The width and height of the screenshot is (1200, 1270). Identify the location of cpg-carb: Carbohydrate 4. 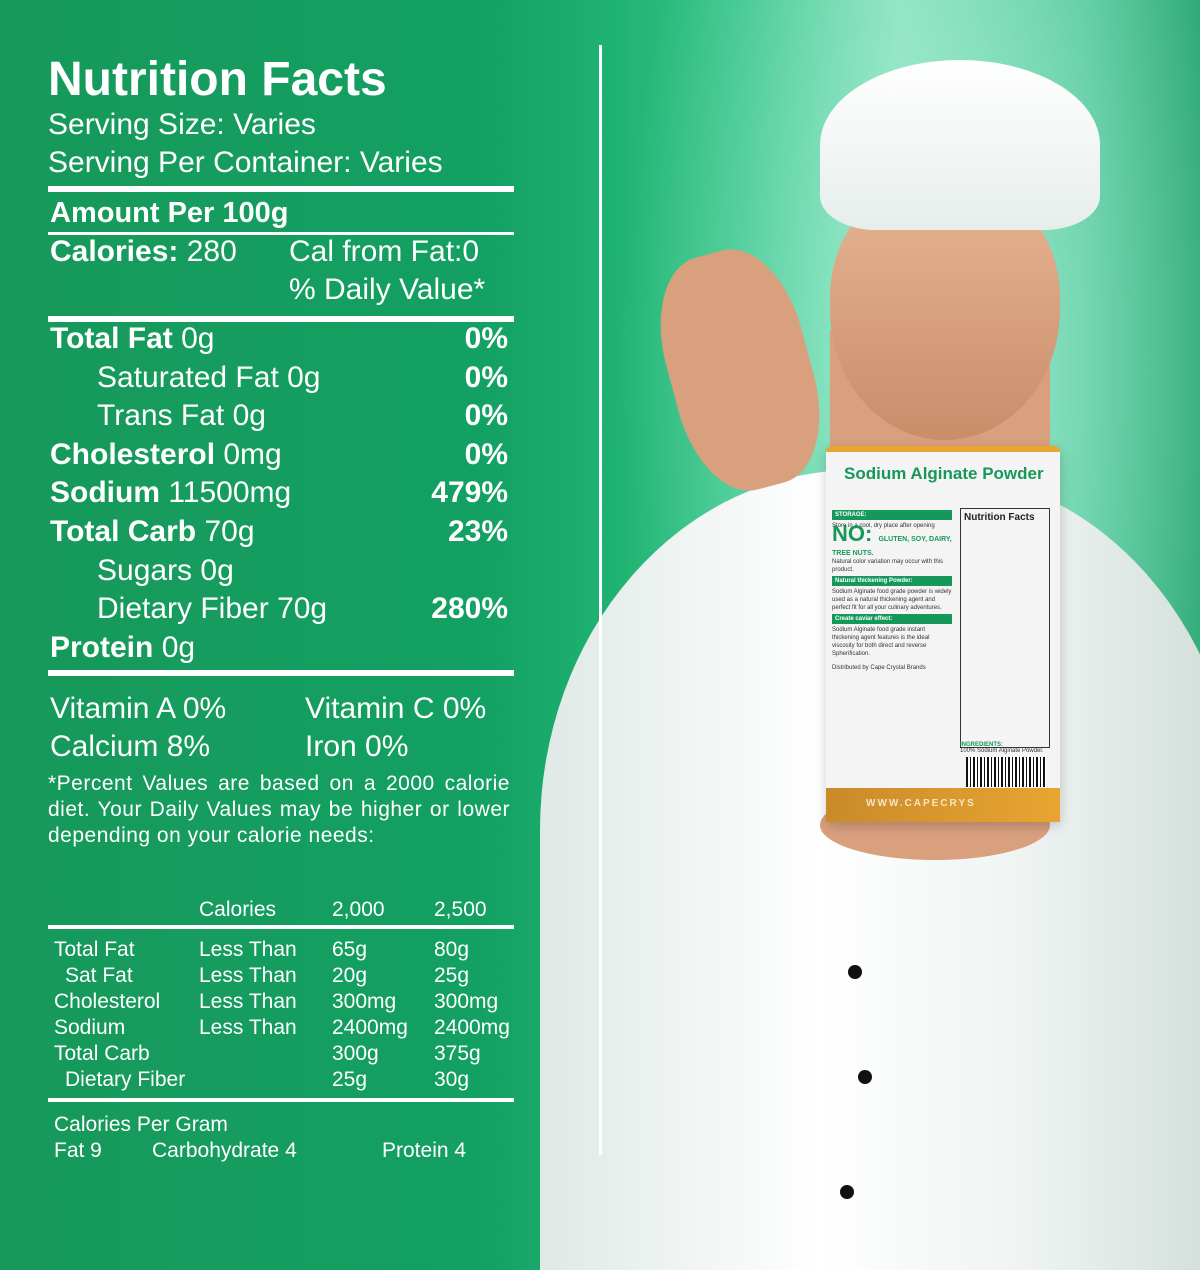
(224, 1150).